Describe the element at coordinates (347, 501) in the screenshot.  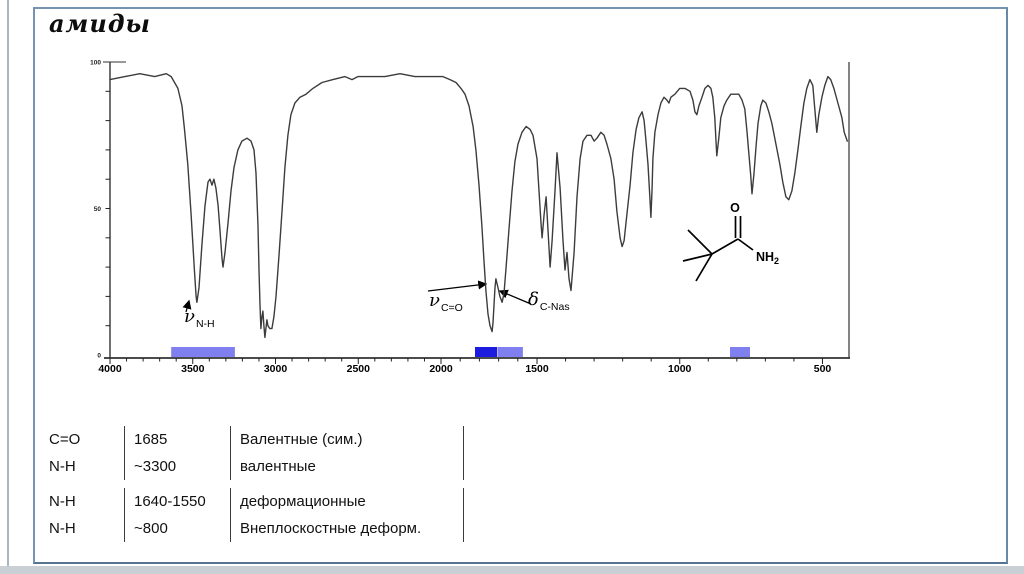
I see `table-cell-type: деформационные` at that location.